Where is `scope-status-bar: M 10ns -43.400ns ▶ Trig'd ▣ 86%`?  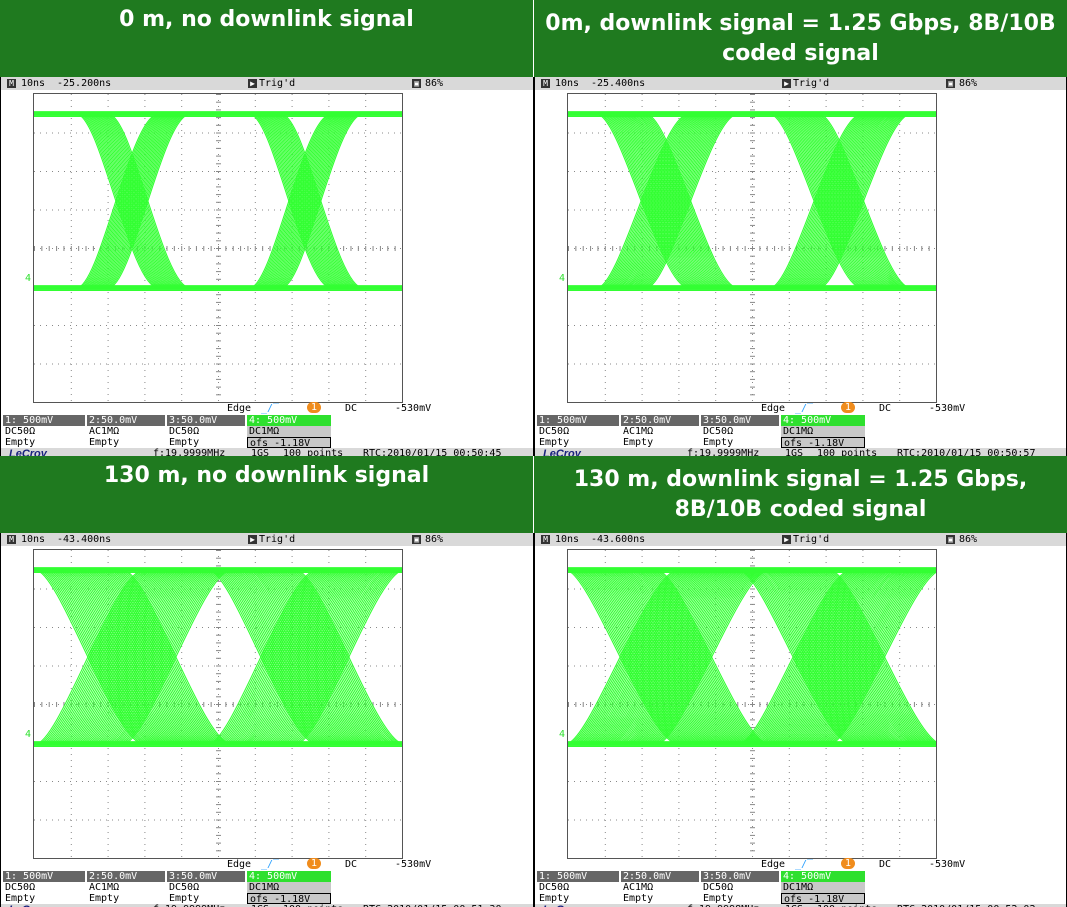 scope-status-bar: M 10ns -43.400ns ▶ Trig'd ▣ 86% is located at coordinates (267, 539).